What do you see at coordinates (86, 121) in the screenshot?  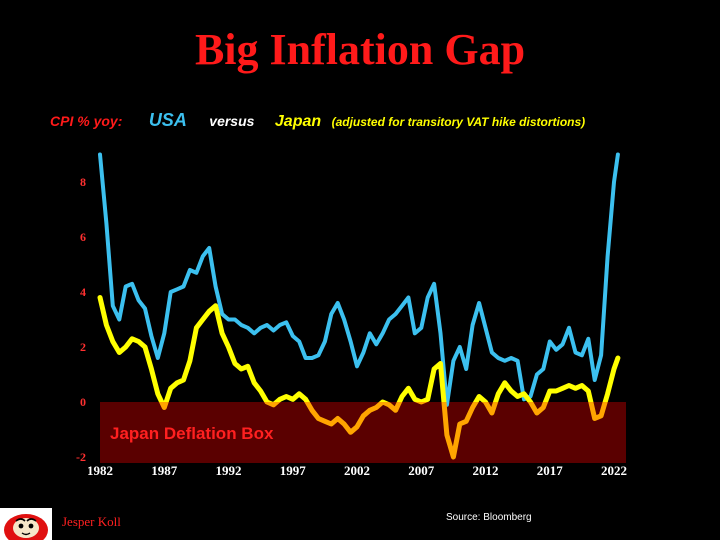 I see `cpi-label: CPI % yoy:` at bounding box center [86, 121].